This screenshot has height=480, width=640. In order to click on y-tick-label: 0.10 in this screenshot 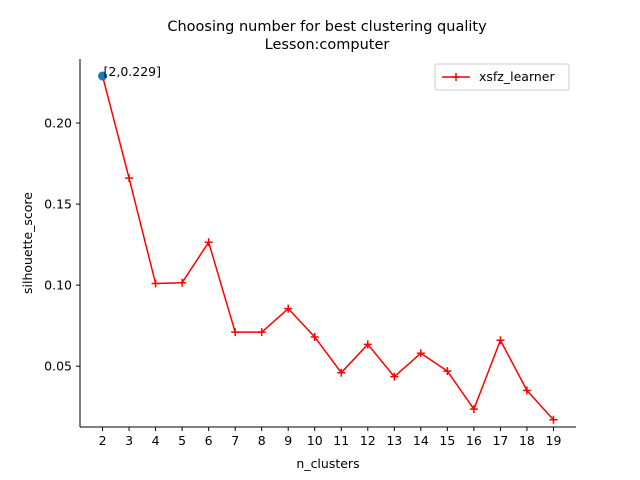, I will do `click(58, 285)`.